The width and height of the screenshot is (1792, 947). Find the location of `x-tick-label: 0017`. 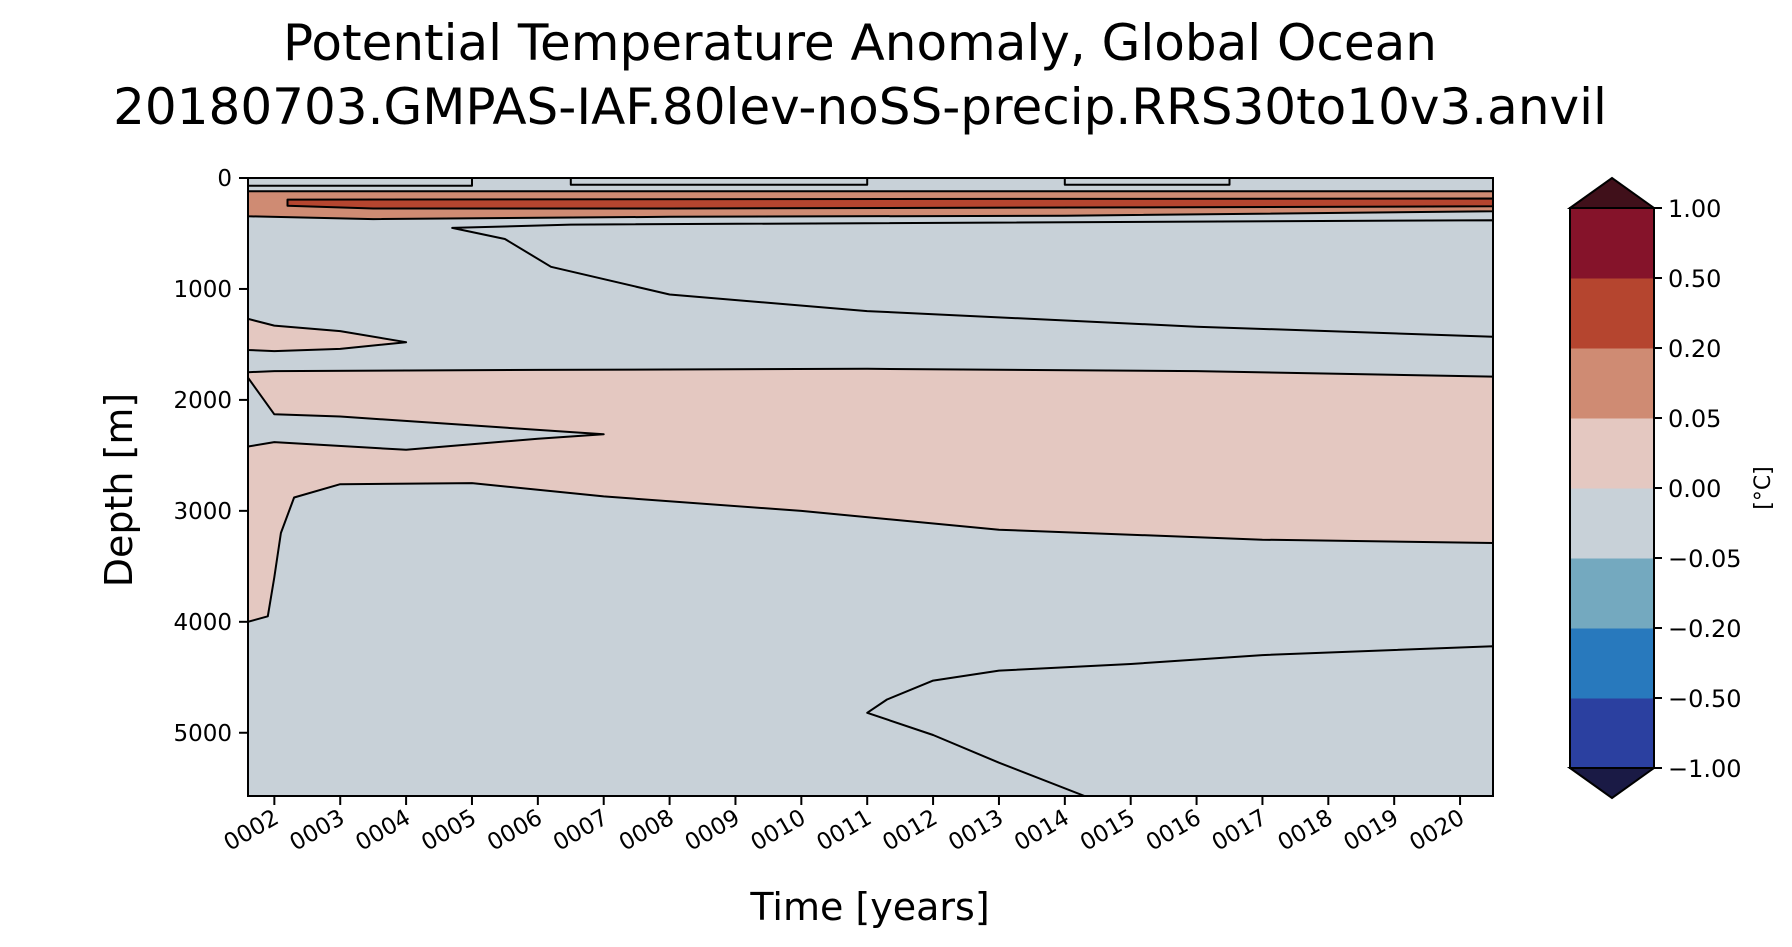

x-tick-label: 0017 is located at coordinates (1240, 831).